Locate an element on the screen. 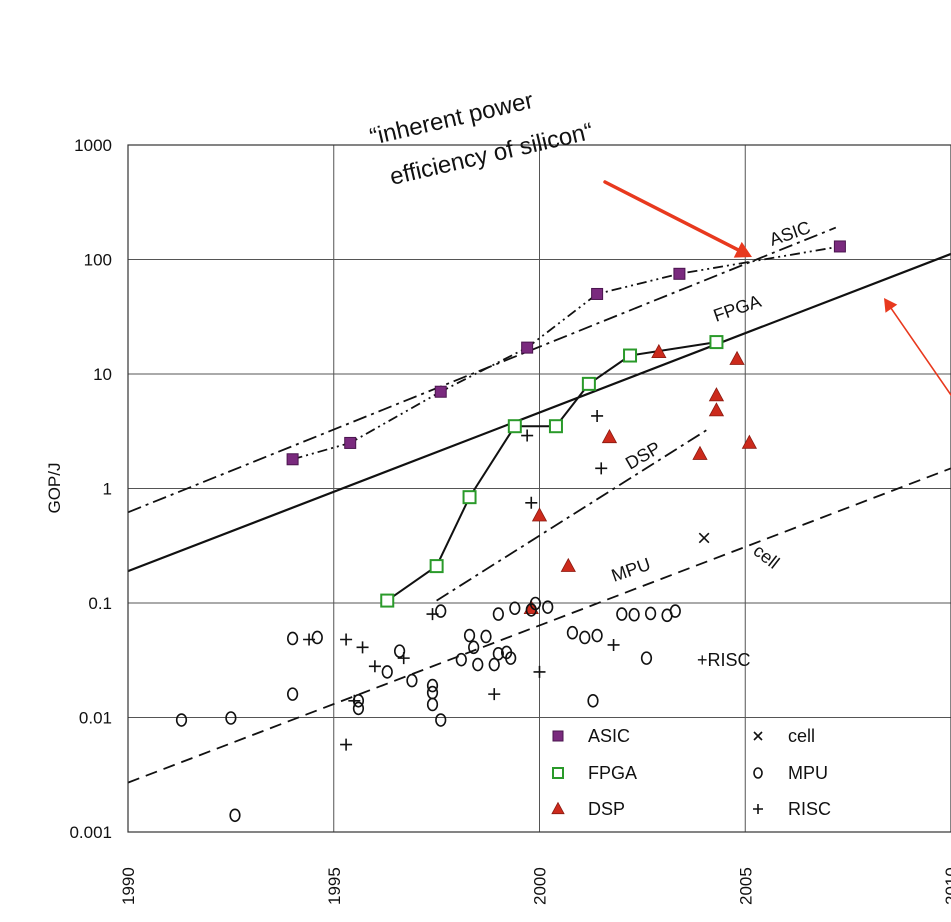  x-tick-label: 1990 is located at coordinates (128, 886).